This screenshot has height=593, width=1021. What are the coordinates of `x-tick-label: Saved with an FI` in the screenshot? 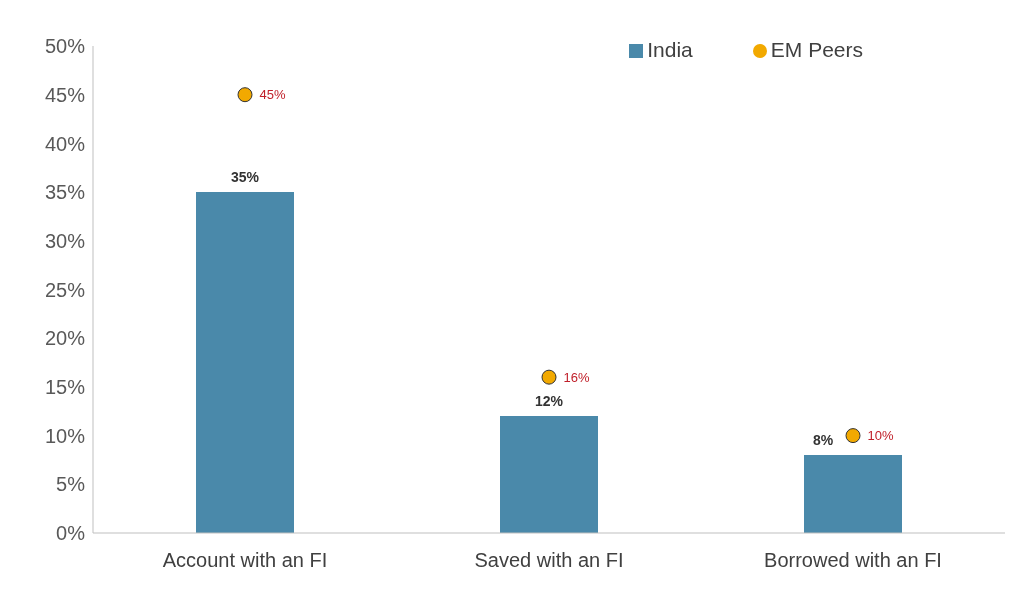 It's located at (549, 560).